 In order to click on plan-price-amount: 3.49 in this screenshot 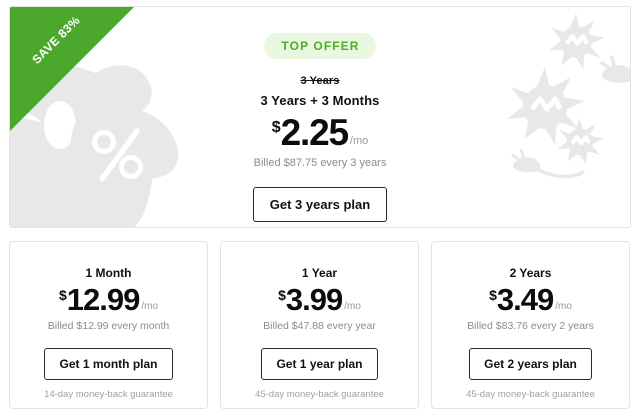, I will do `click(525, 299)`.